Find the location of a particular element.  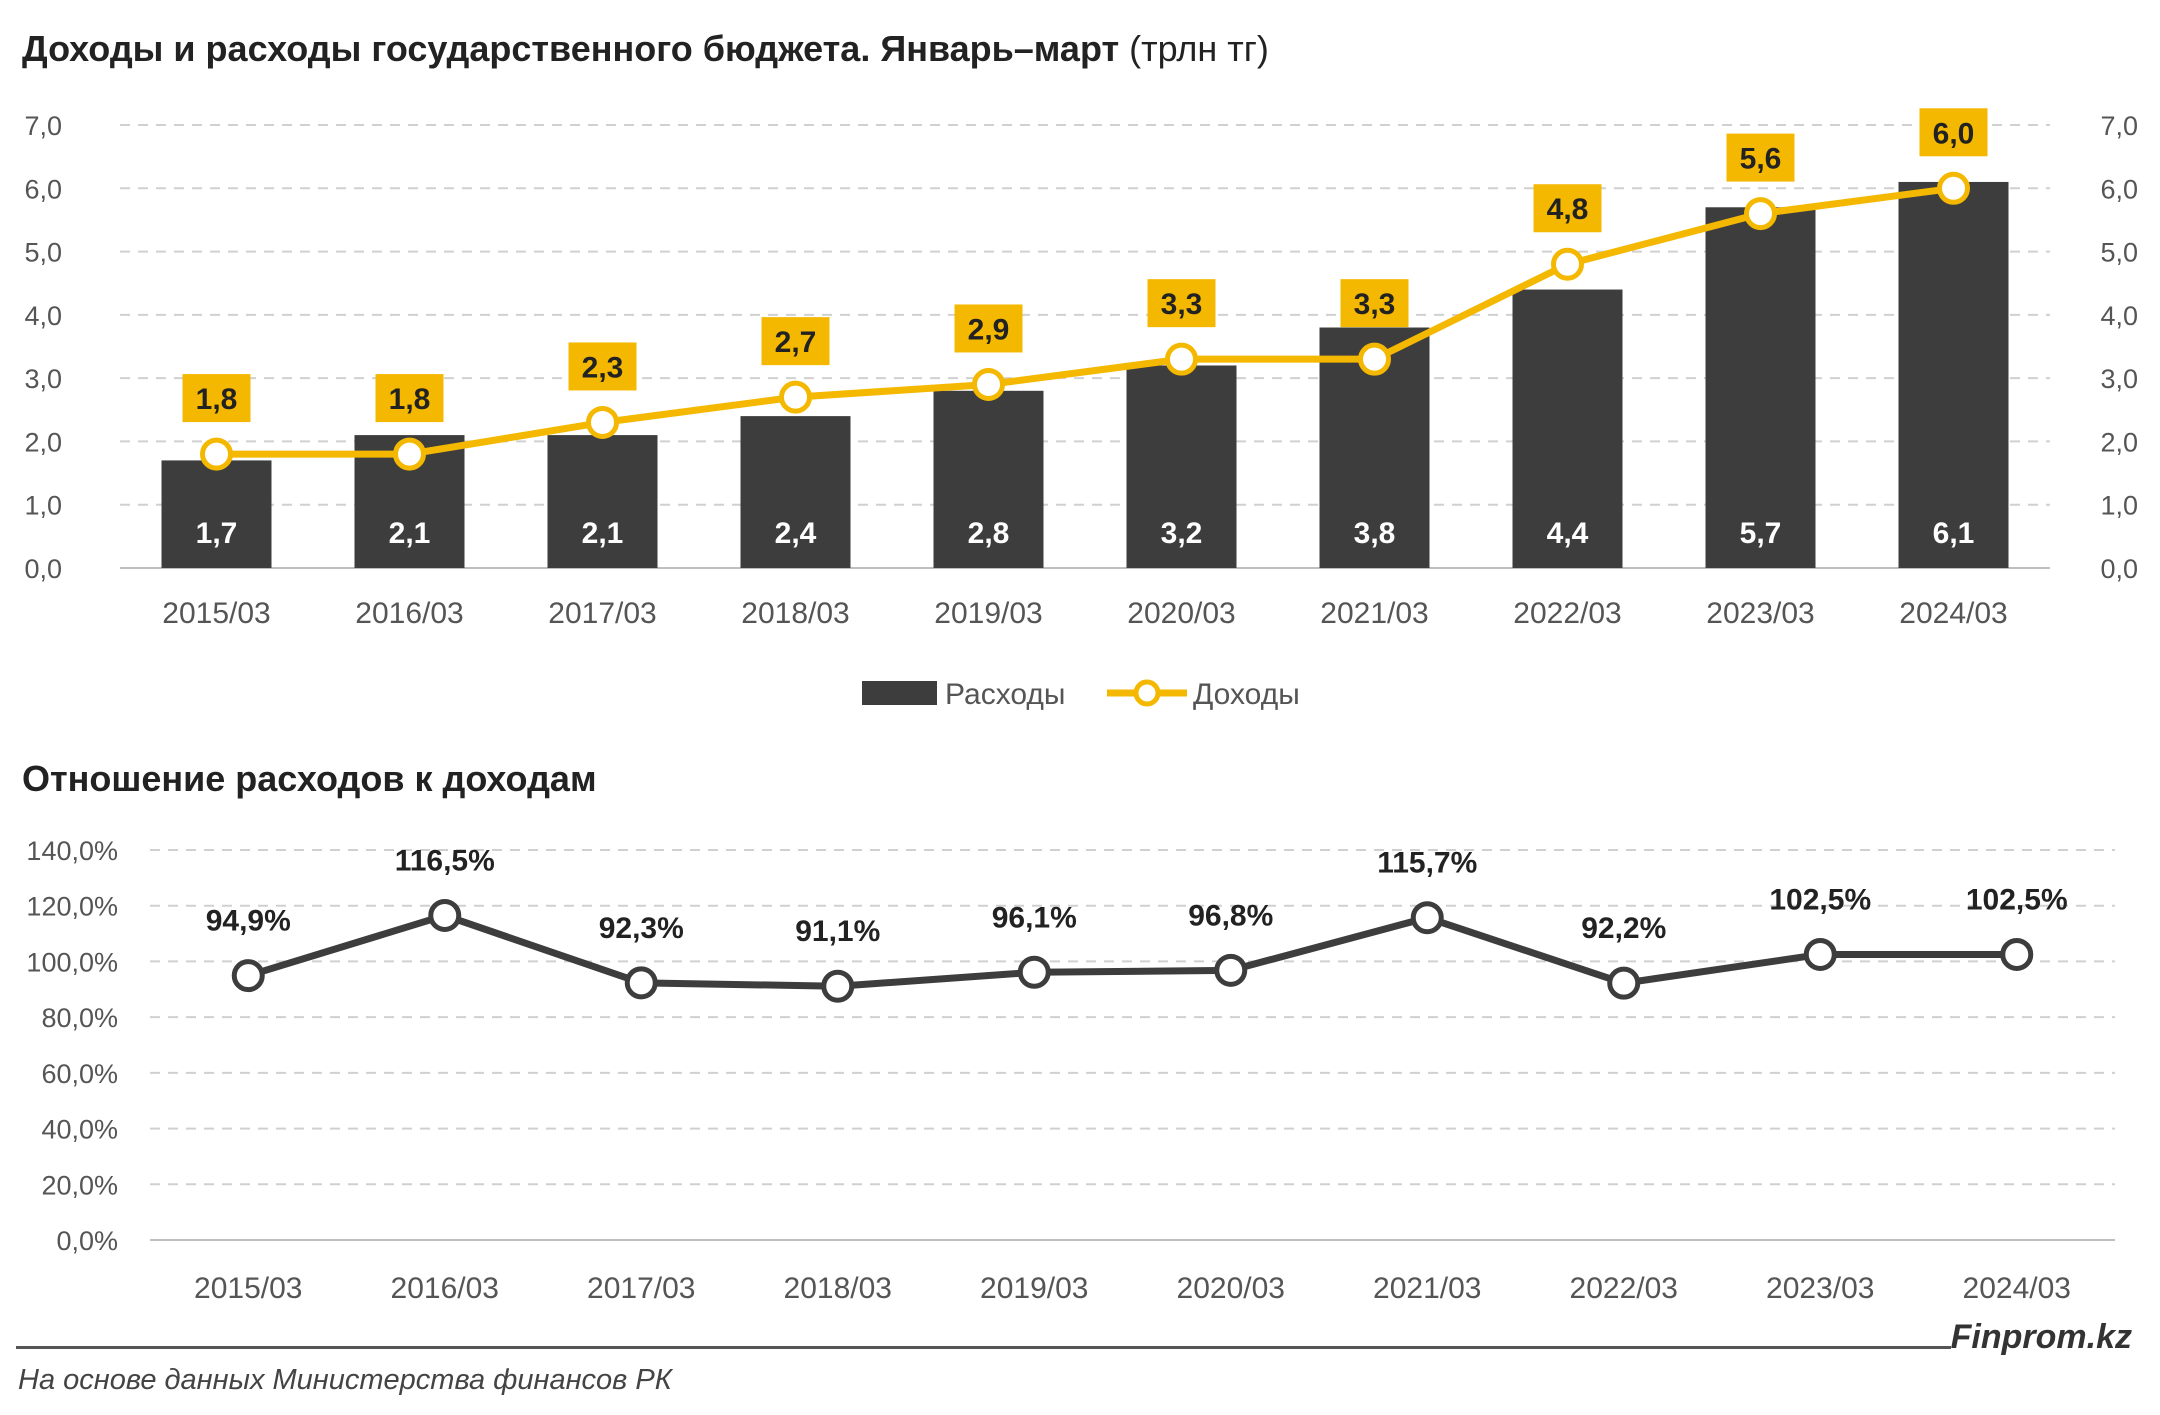

bar-value-label: 3,2 is located at coordinates (1182, 533).